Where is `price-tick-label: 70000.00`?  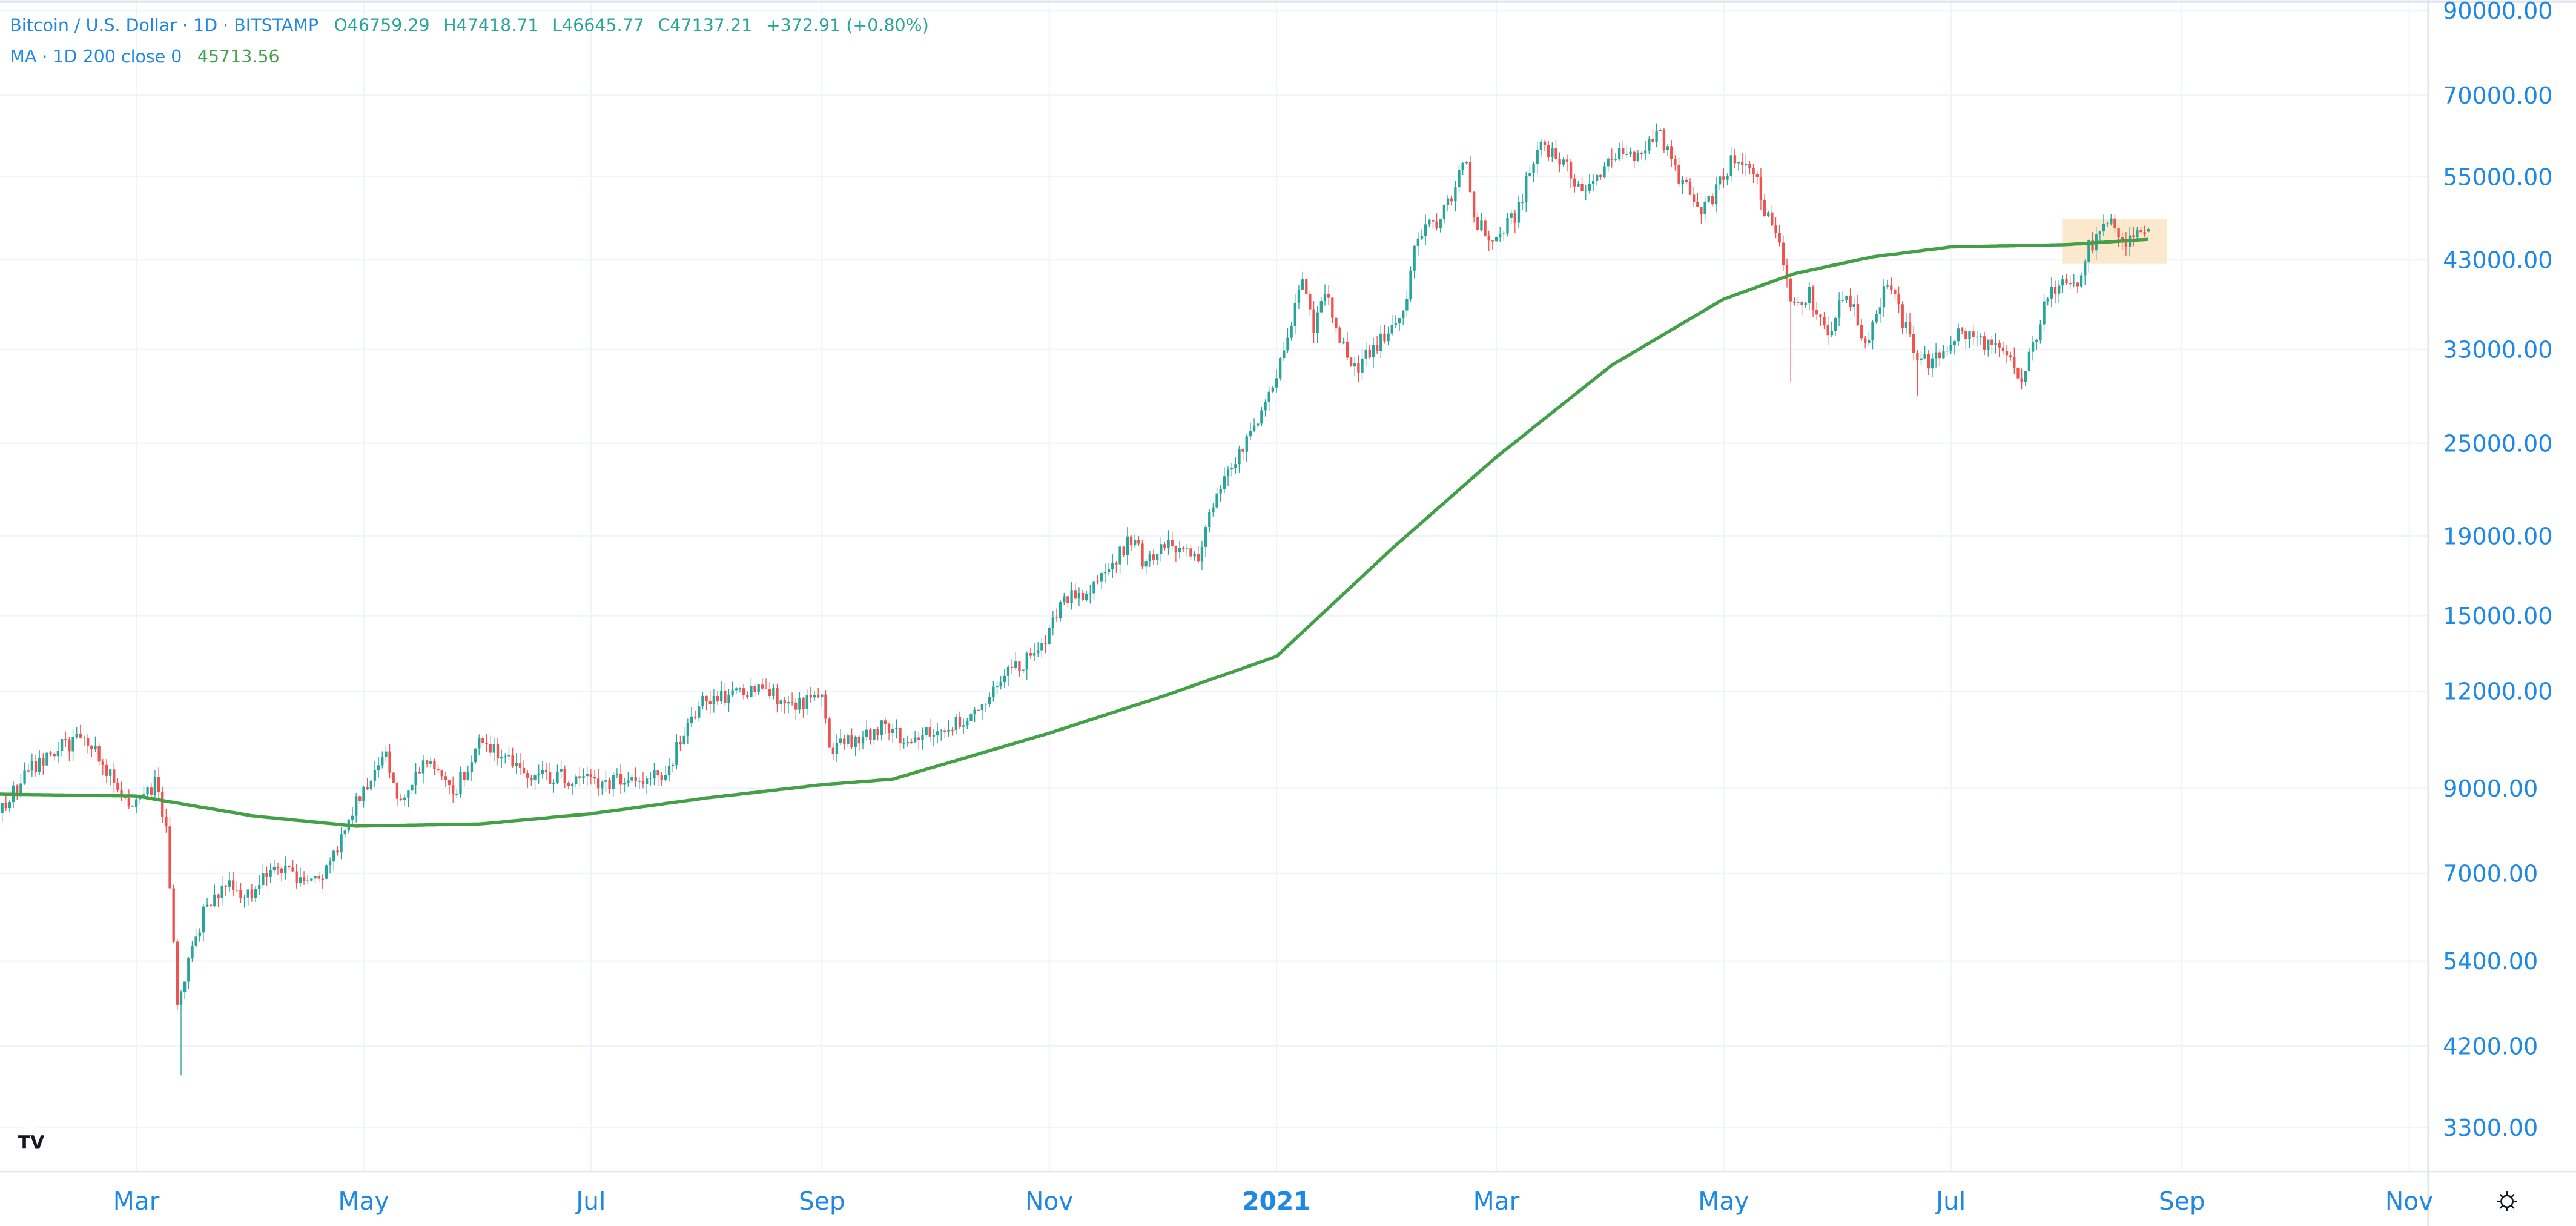 price-tick-label: 70000.00 is located at coordinates (2497, 95).